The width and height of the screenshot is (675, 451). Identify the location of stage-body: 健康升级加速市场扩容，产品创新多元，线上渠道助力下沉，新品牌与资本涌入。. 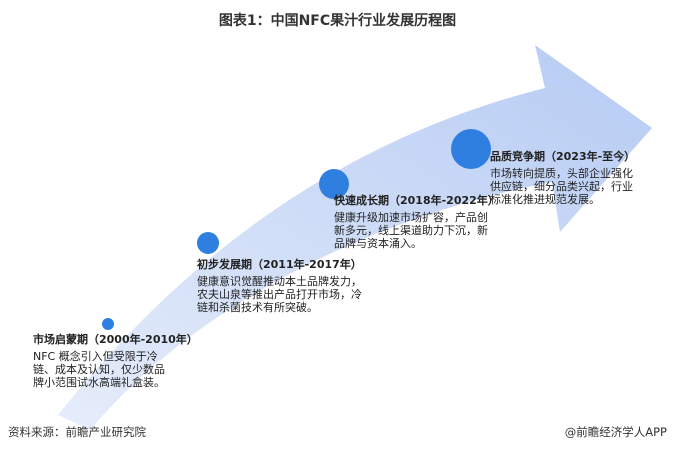
(411, 230).